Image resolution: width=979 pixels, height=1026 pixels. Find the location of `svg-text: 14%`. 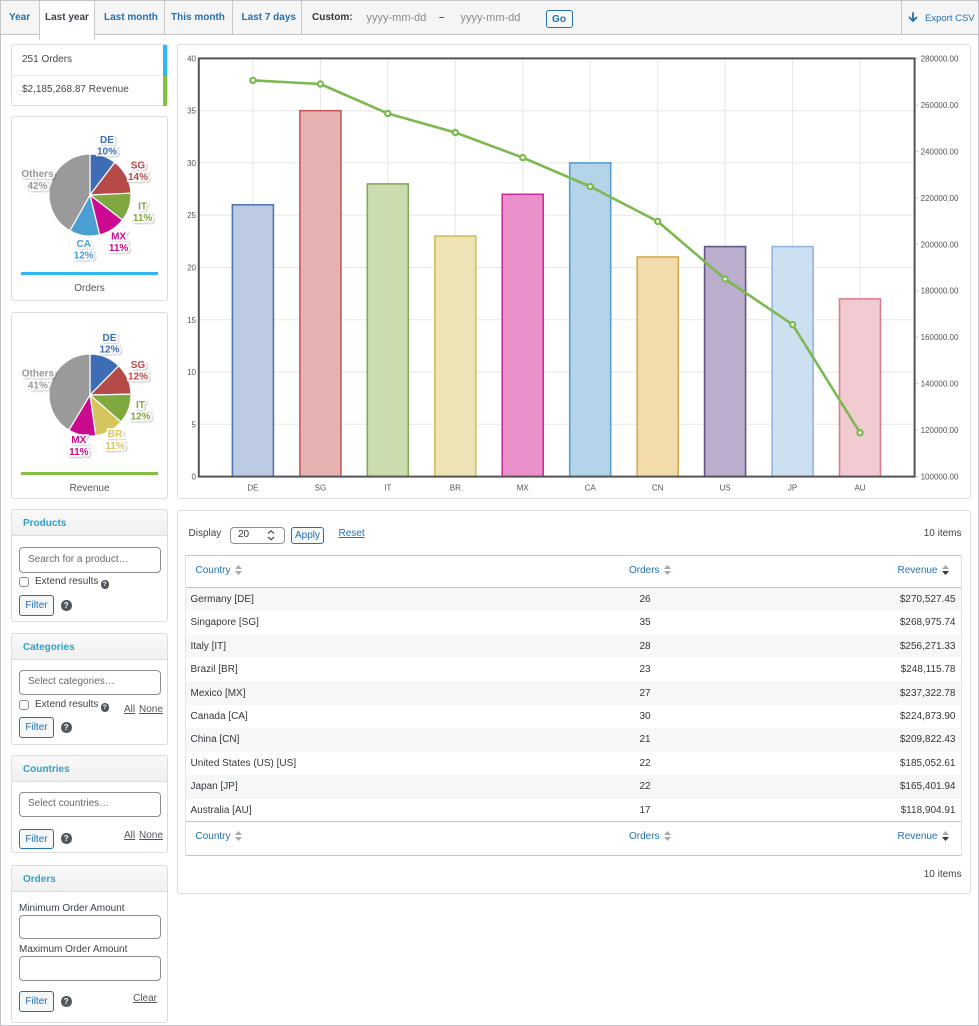

svg-text: 14% is located at coordinates (138, 177).